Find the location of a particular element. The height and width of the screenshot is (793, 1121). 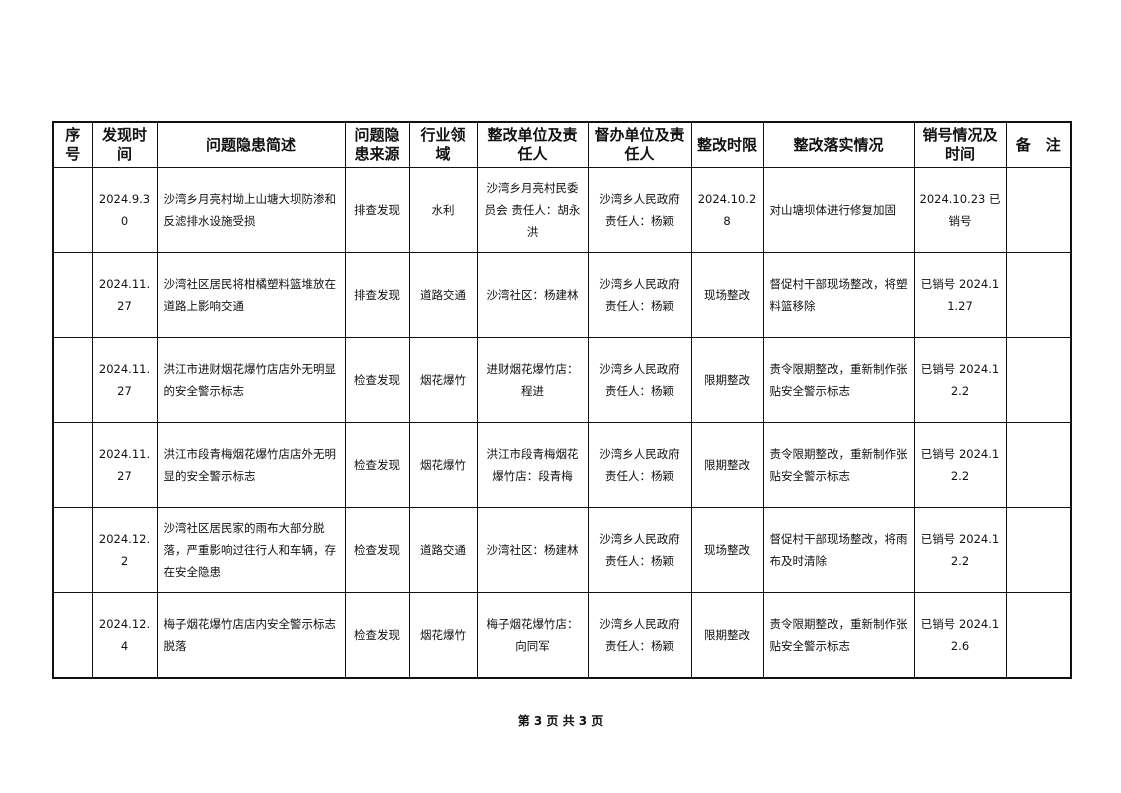

cell-closure: 2024.10.23 已销号 is located at coordinates (960, 210).